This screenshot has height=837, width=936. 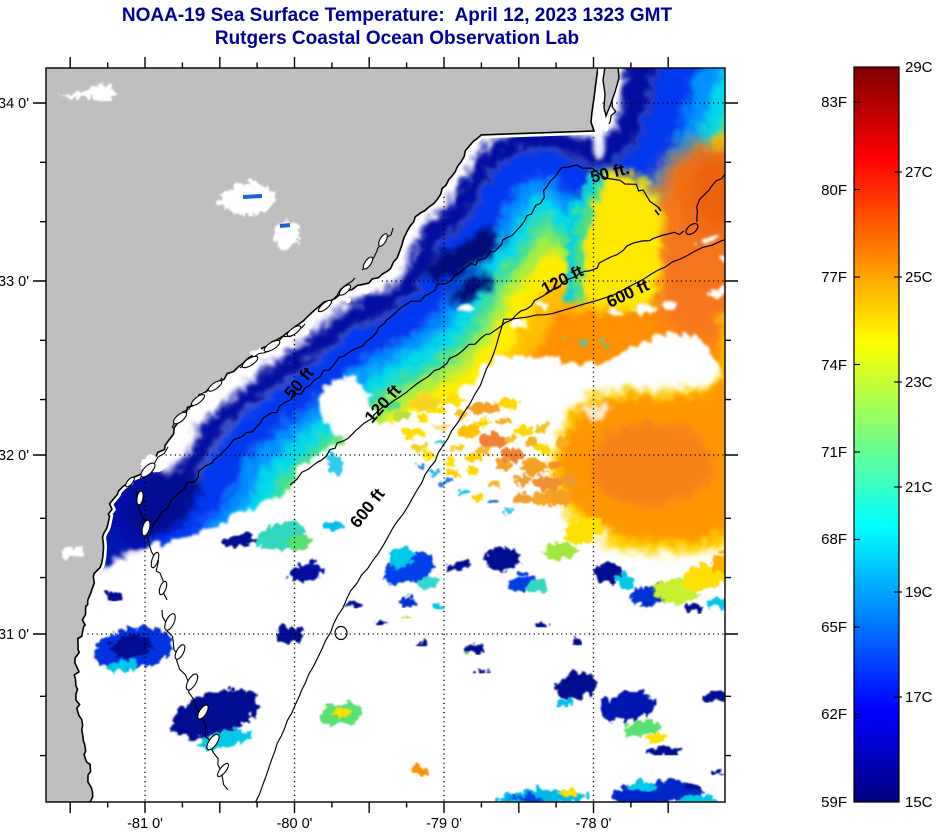 What do you see at coordinates (834, 802) in the screenshot?
I see `svg-text: 59F` at bounding box center [834, 802].